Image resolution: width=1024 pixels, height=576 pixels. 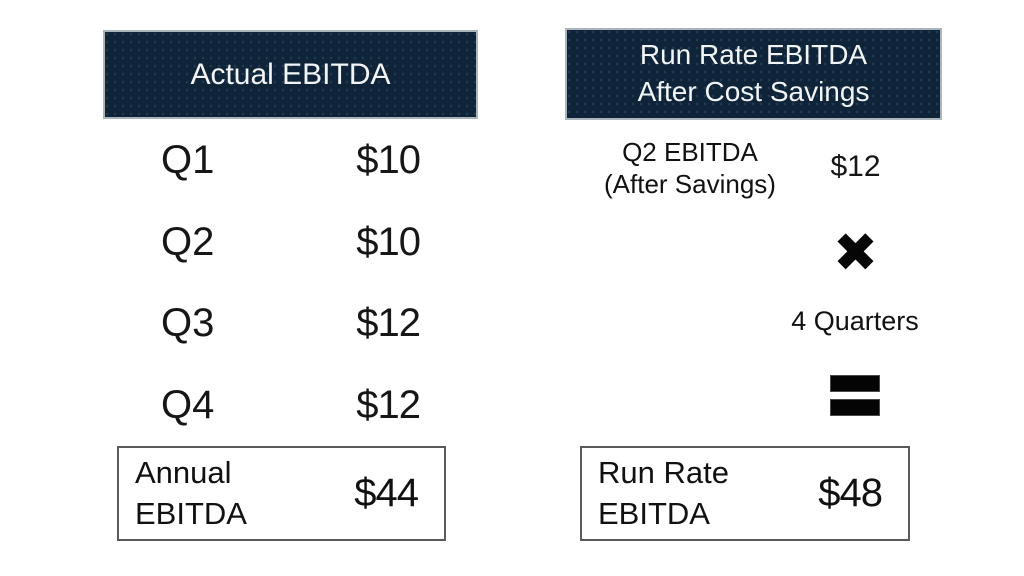 I want to click on annual-ebitda-label-line2: EBITDA, so click(x=191, y=513).